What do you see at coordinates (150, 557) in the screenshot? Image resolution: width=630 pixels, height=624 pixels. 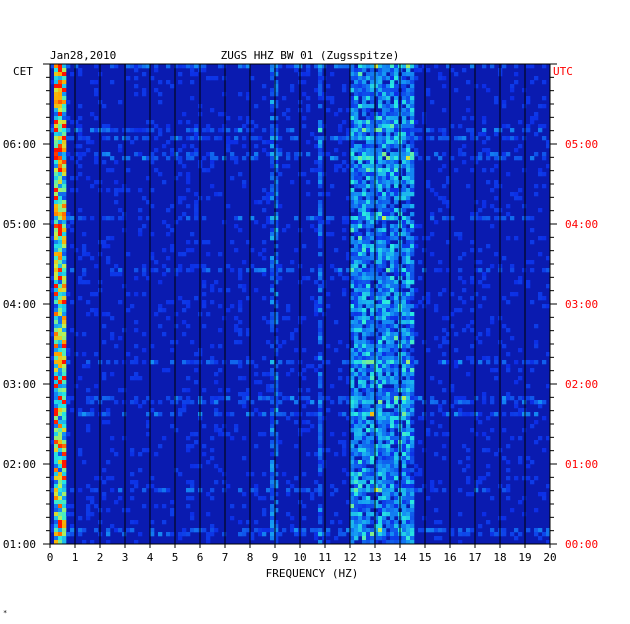 I see `x-tick-label: 4` at bounding box center [150, 557].